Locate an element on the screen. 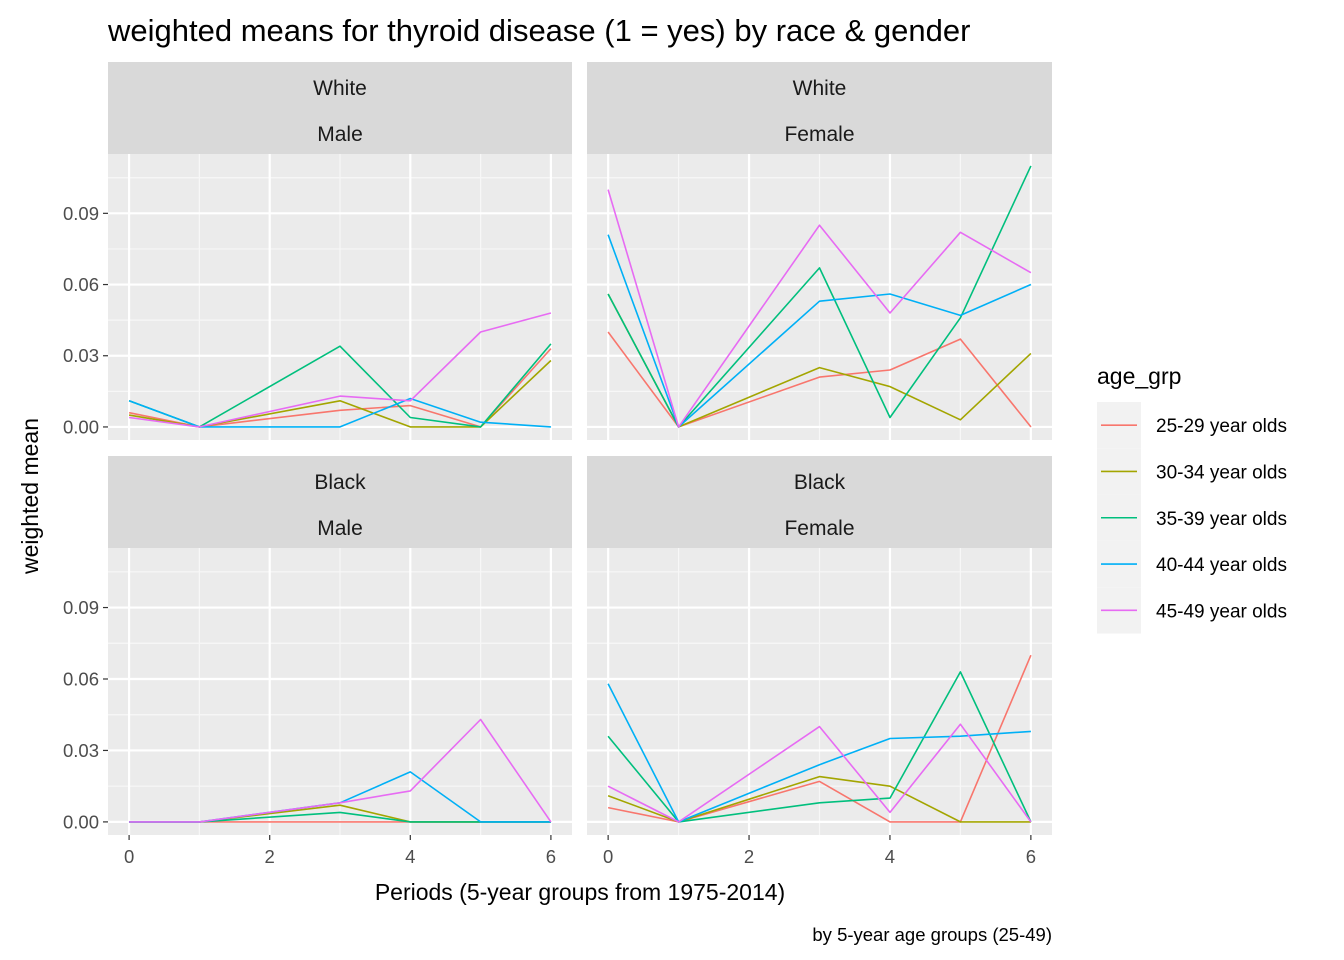 This screenshot has height=960, width=1344. legend-item: 35-39 year olds is located at coordinates (1192, 517).